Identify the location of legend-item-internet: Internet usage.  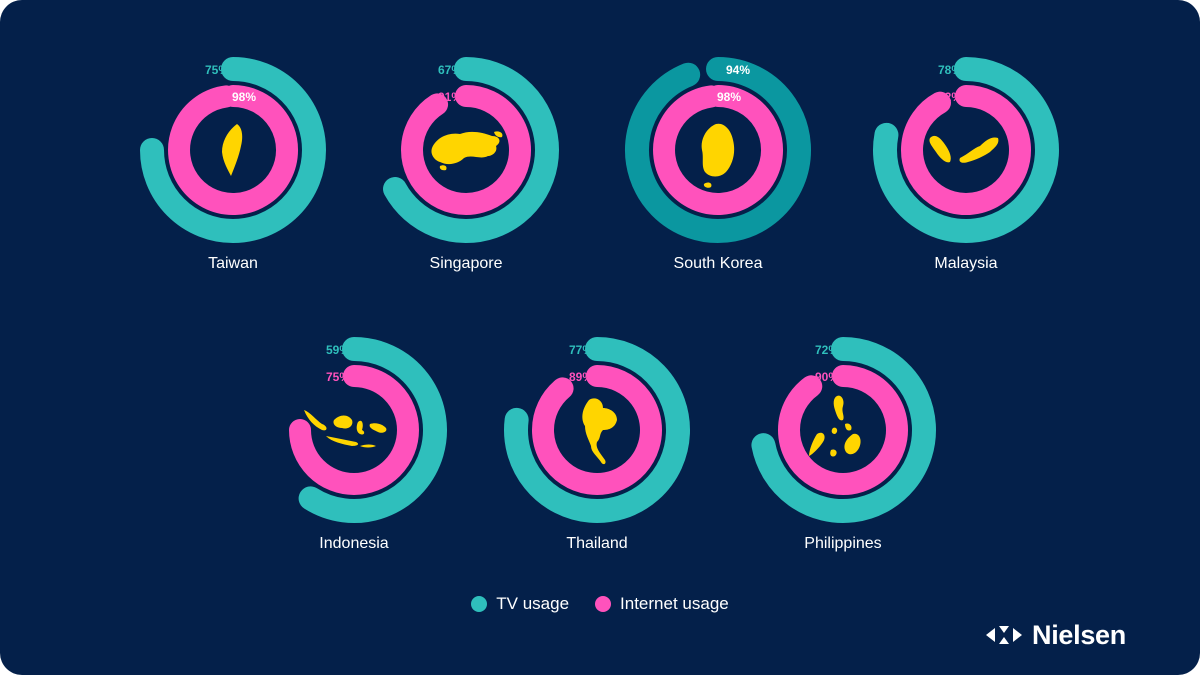
(662, 604).